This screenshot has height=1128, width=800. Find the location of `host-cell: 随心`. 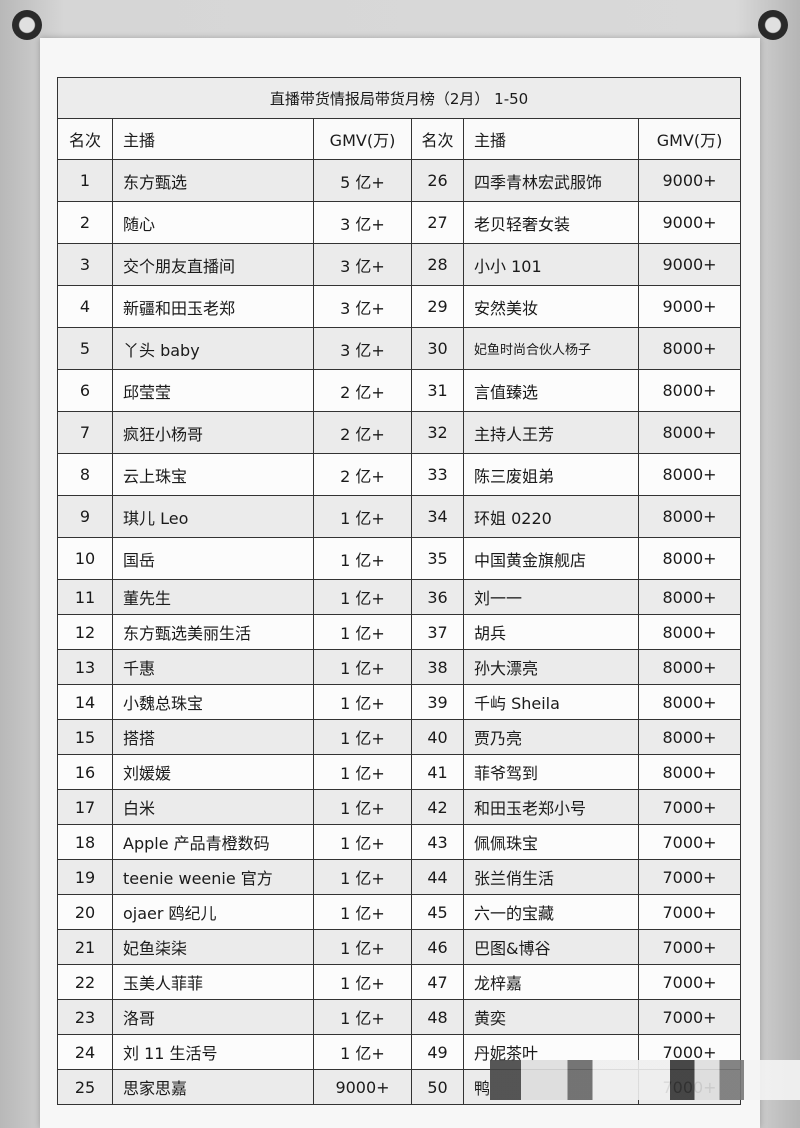

host-cell: 随心 is located at coordinates (213, 222).